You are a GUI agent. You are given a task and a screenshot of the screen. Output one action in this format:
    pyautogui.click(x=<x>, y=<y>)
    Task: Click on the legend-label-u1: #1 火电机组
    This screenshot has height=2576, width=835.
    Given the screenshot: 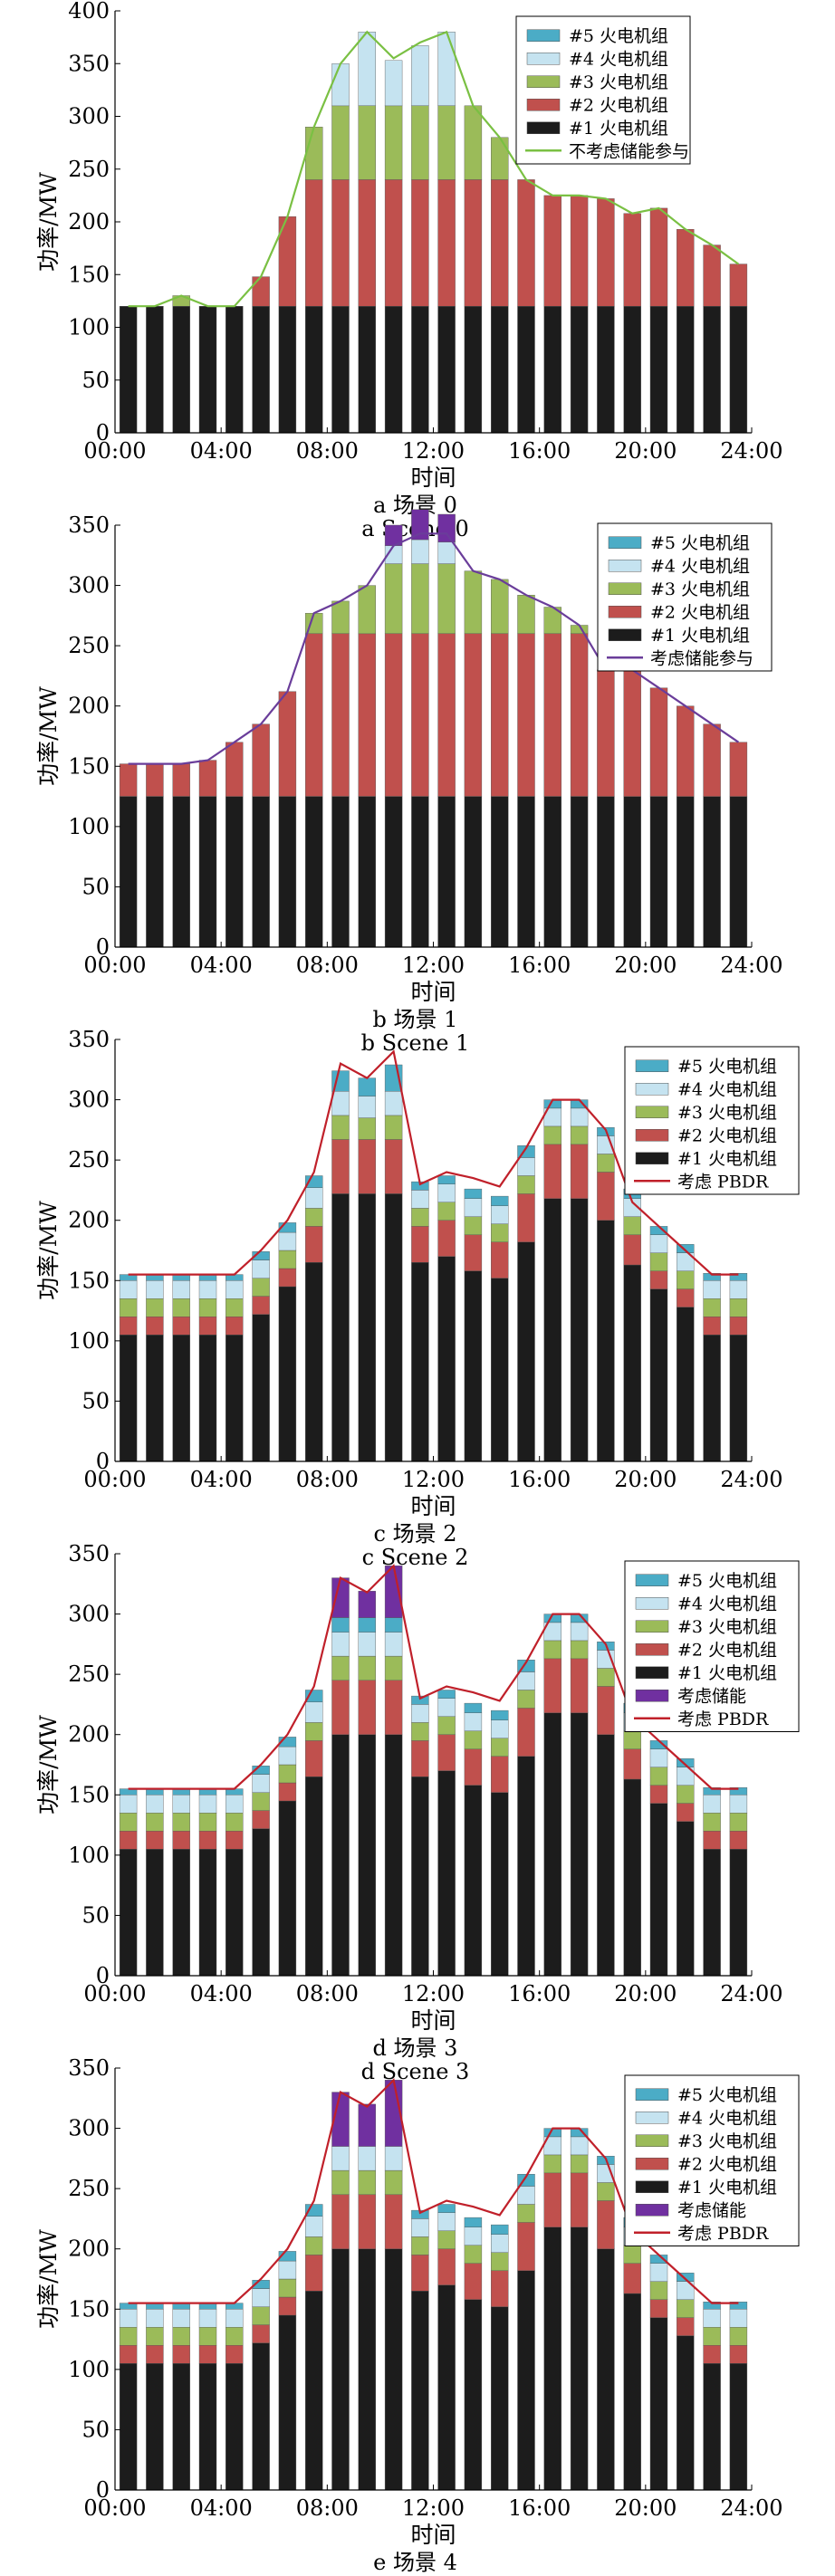 What is the action you would take?
    pyautogui.click(x=619, y=129)
    